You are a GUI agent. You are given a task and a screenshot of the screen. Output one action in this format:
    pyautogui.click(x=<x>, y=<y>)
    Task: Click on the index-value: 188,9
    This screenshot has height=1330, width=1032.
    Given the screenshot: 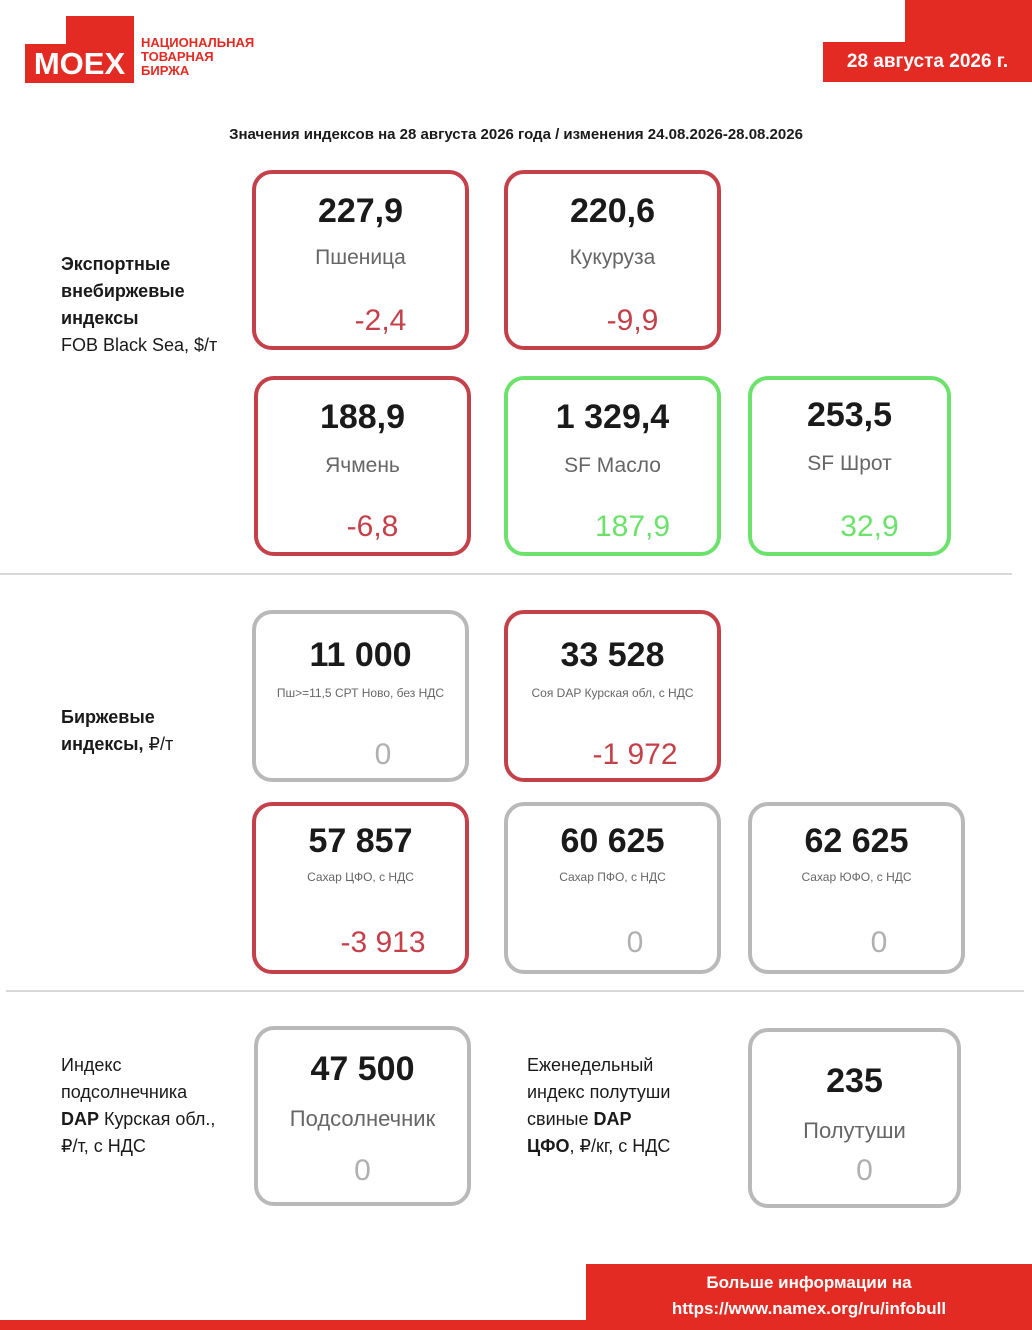 What is the action you would take?
    pyautogui.click(x=362, y=417)
    